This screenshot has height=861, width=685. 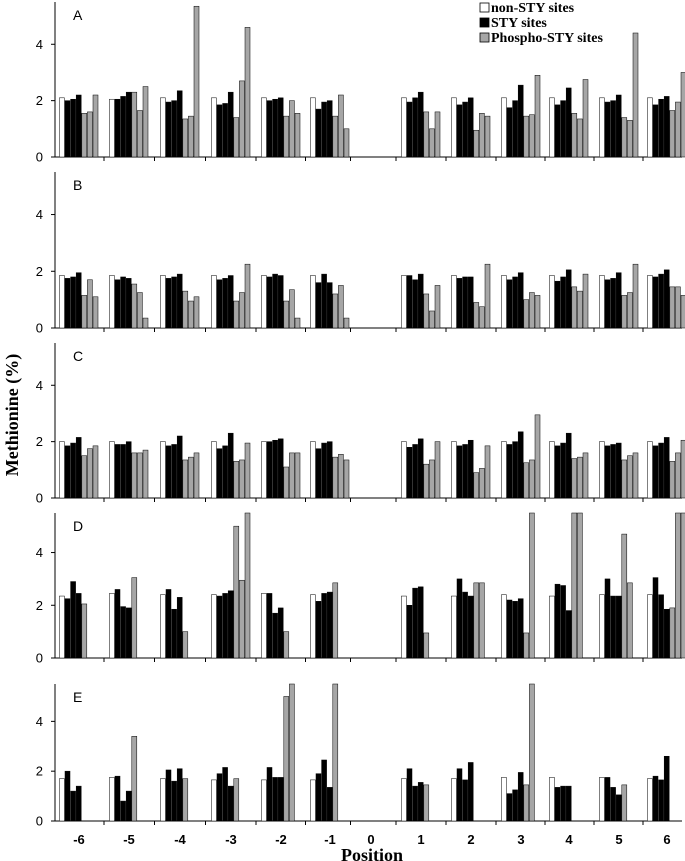 What do you see at coordinates (484, 37) in the screenshot?
I see `legend-swatch` at bounding box center [484, 37].